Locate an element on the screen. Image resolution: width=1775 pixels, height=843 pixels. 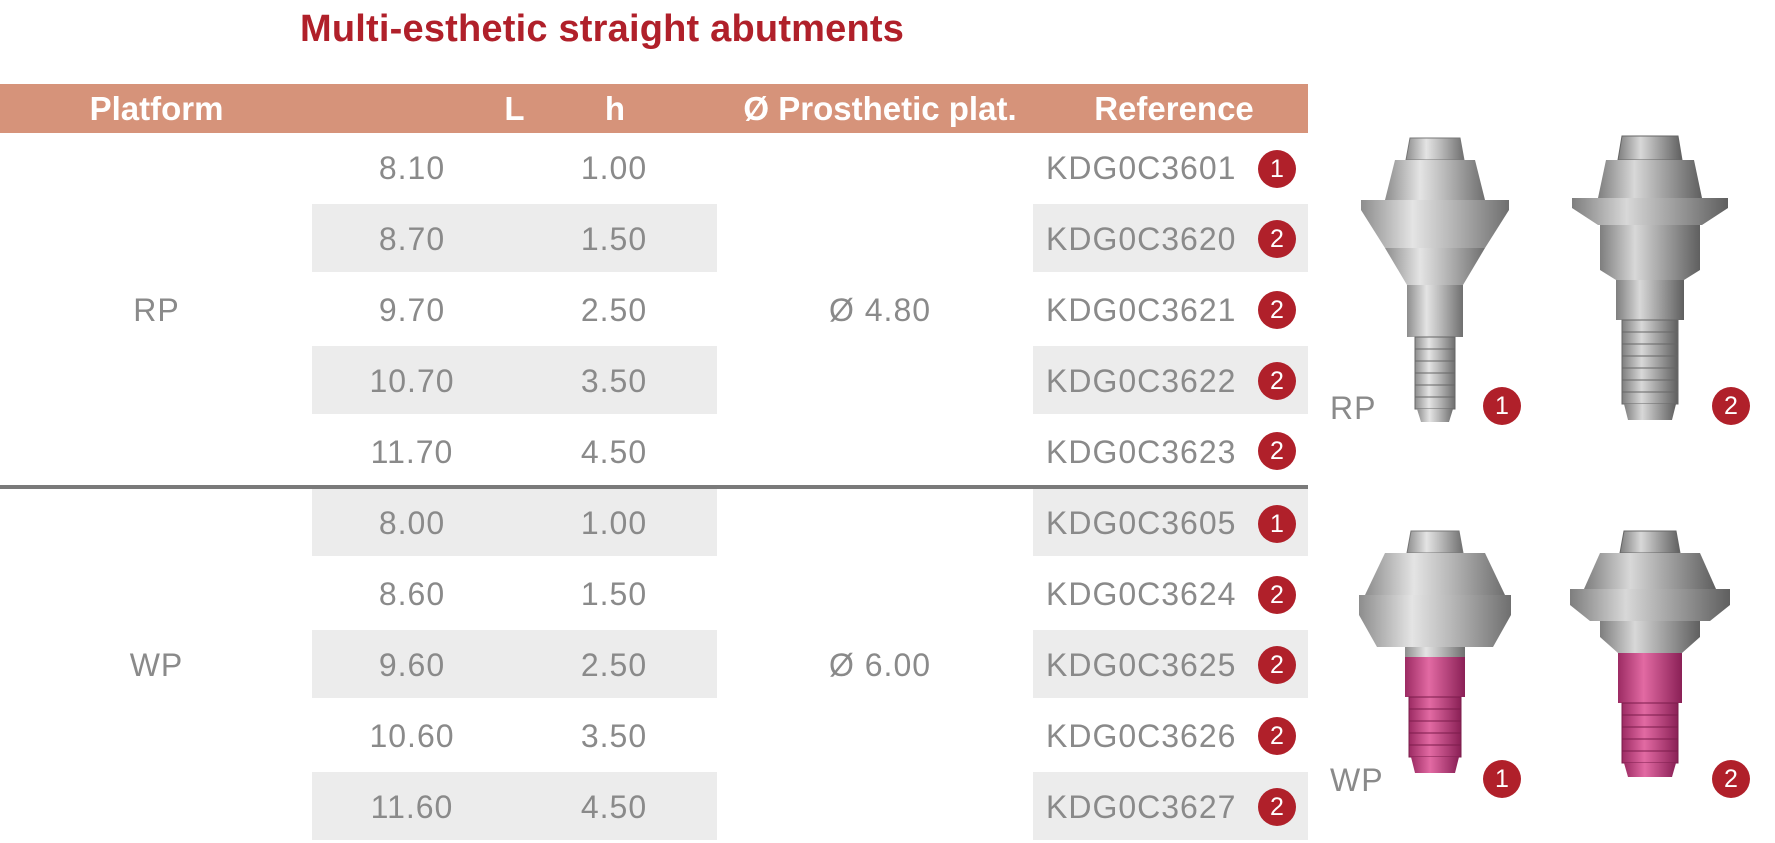
wp-image-badge-1: 1 is located at coordinates (1502, 779).